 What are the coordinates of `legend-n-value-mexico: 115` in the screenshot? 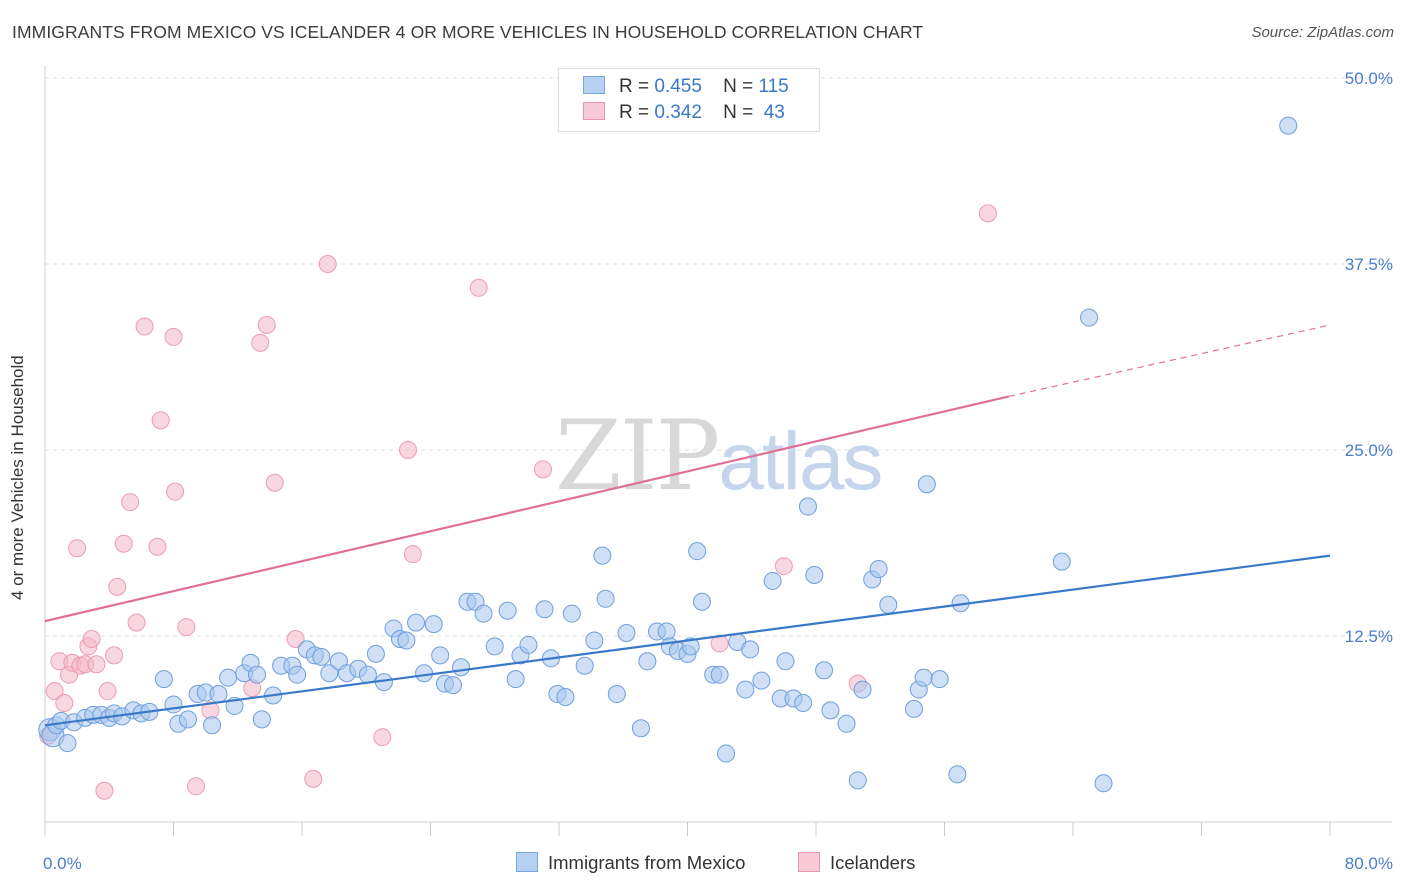 It's located at (773, 86).